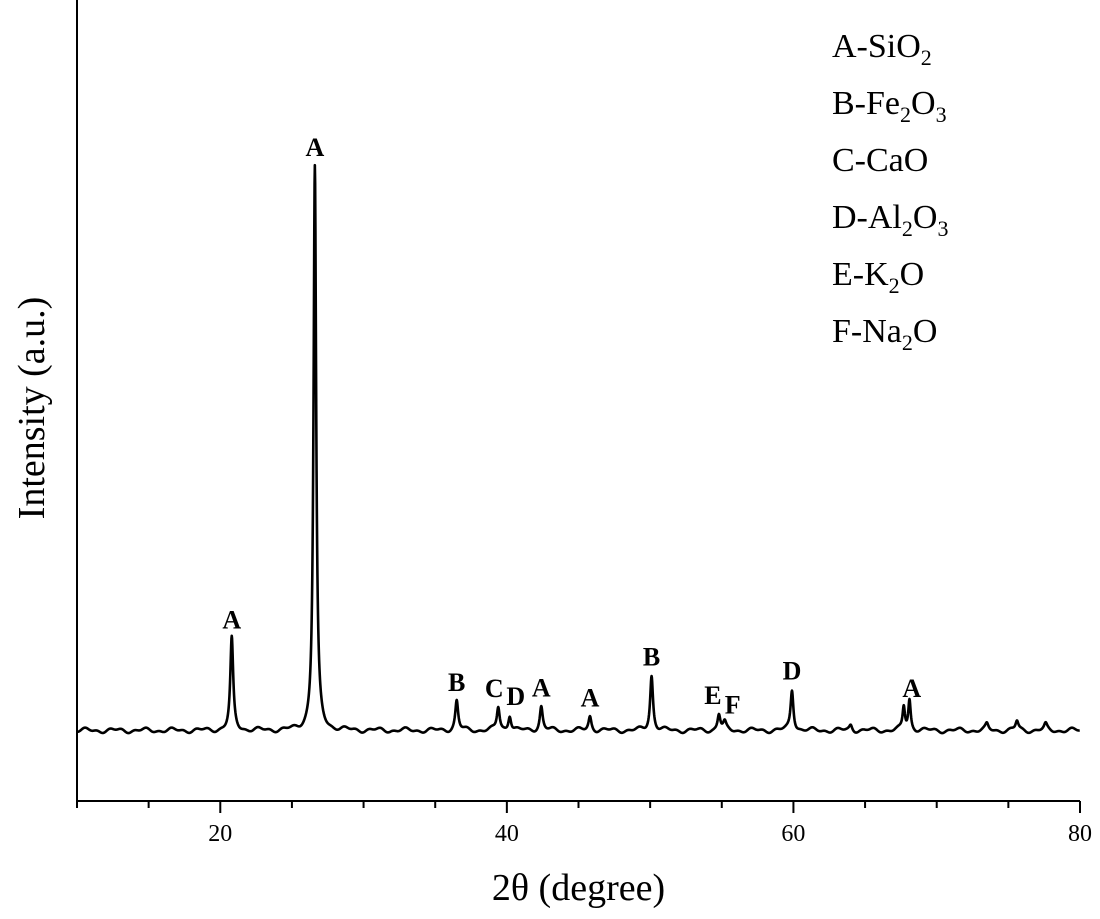 This screenshot has height=919, width=1100. Describe the element at coordinates (876, 46) in the screenshot. I see `legend-entry-text: A-SiO` at that location.